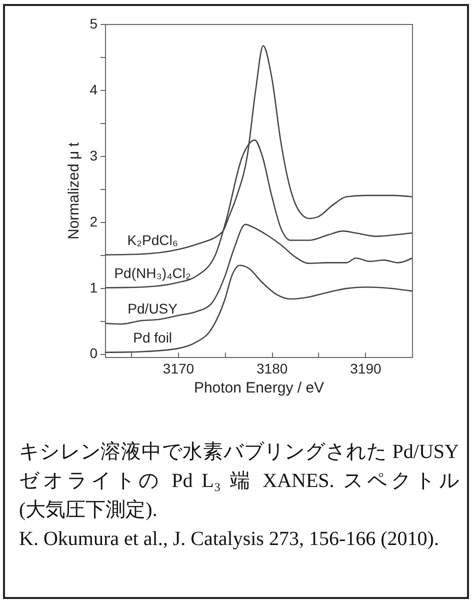 Image resolution: width=472 pixels, height=602 pixels. What do you see at coordinates (94, 89) in the screenshot?
I see `y-tick-label: 4` at bounding box center [94, 89].